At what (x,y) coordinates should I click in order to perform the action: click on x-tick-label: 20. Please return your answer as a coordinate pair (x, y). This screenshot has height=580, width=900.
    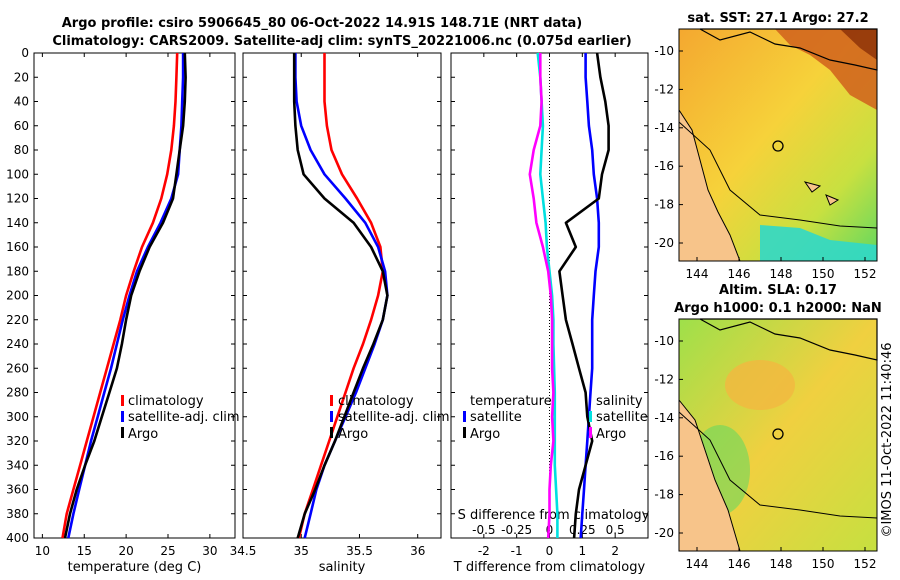
    Looking at the image, I should click on (125, 551).